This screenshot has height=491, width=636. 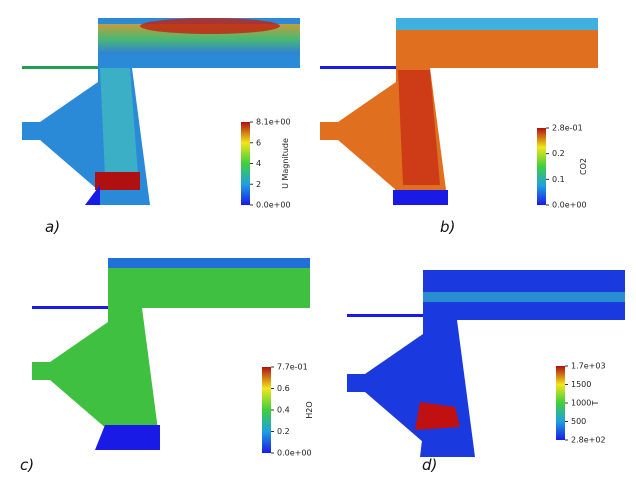 I want to click on colorbar-tick-label: 4, so click(x=258, y=163).